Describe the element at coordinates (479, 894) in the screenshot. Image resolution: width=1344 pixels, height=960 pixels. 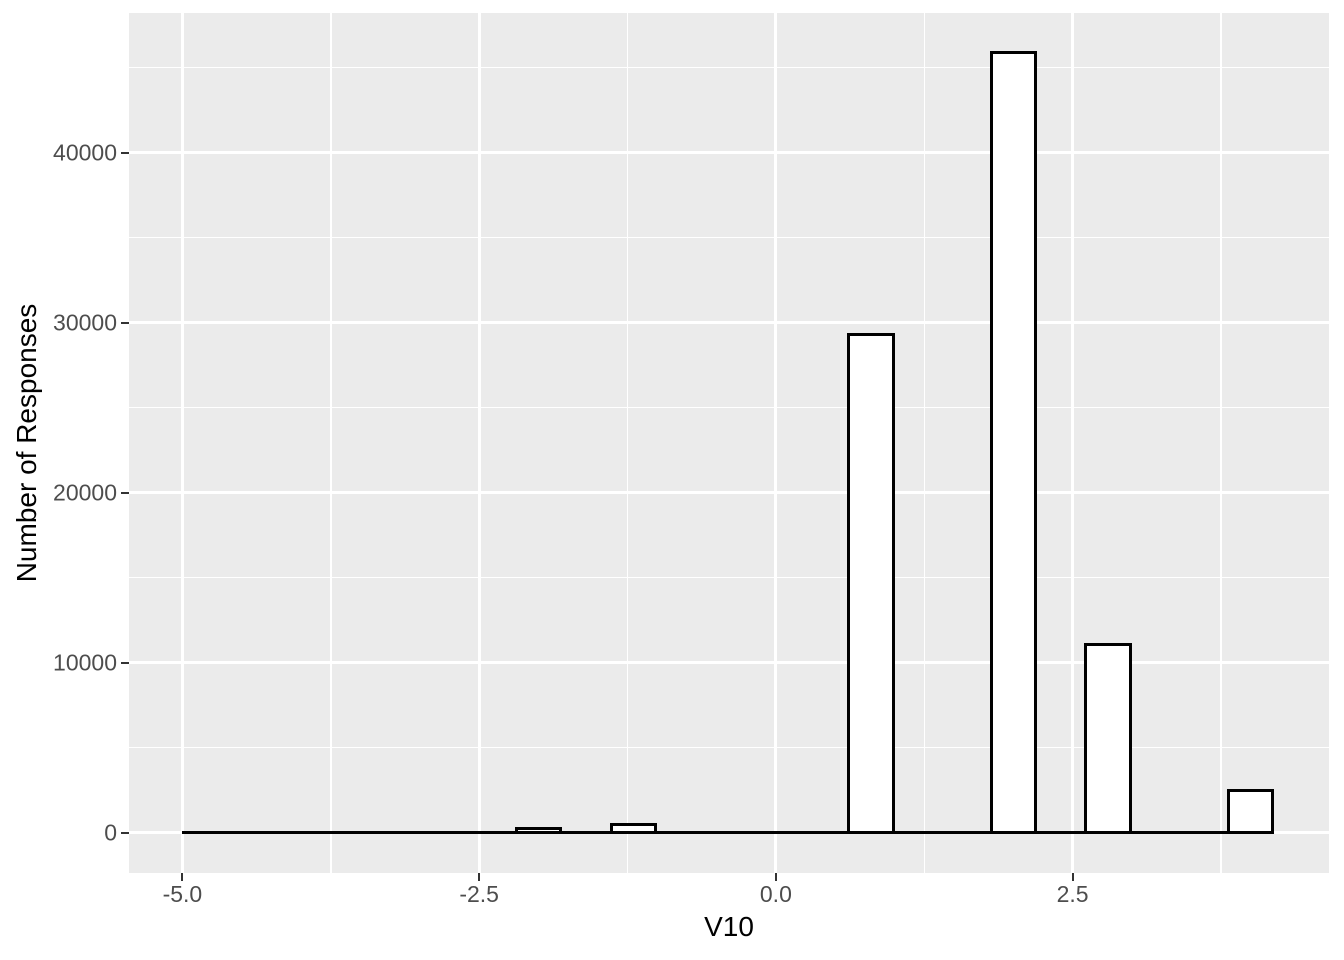
I see `x-tick-label: -2.5` at that location.